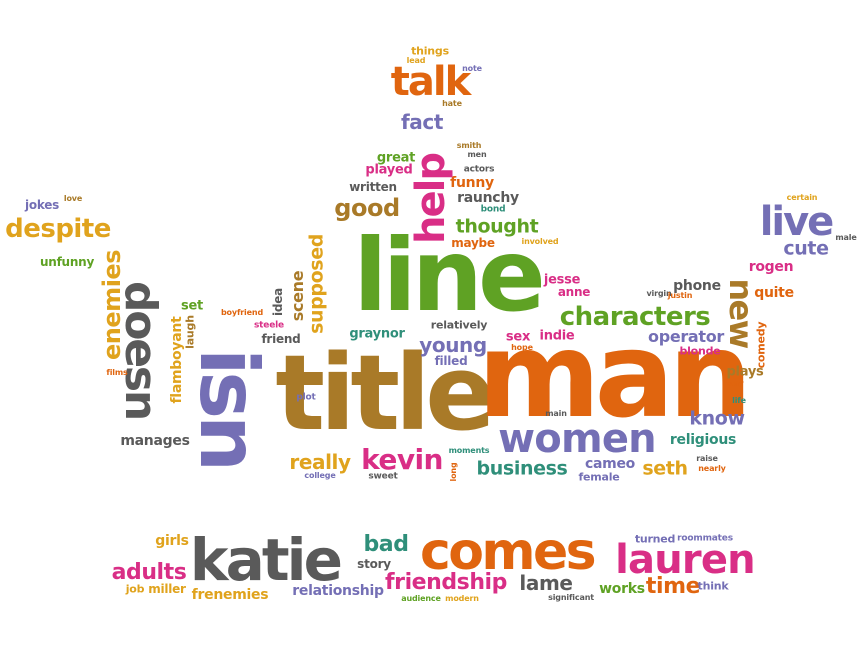 Image resolution: width=864 pixels, height=648 pixels. I want to click on word-lauren: lauren, so click(685, 560).